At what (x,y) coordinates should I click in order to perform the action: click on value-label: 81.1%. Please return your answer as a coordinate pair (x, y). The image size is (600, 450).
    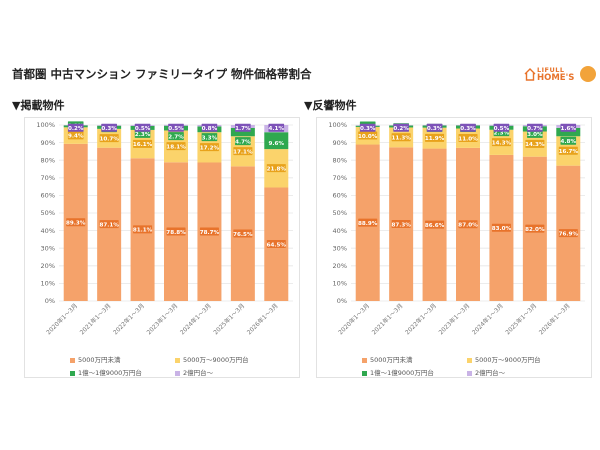
    Looking at the image, I should click on (143, 231).